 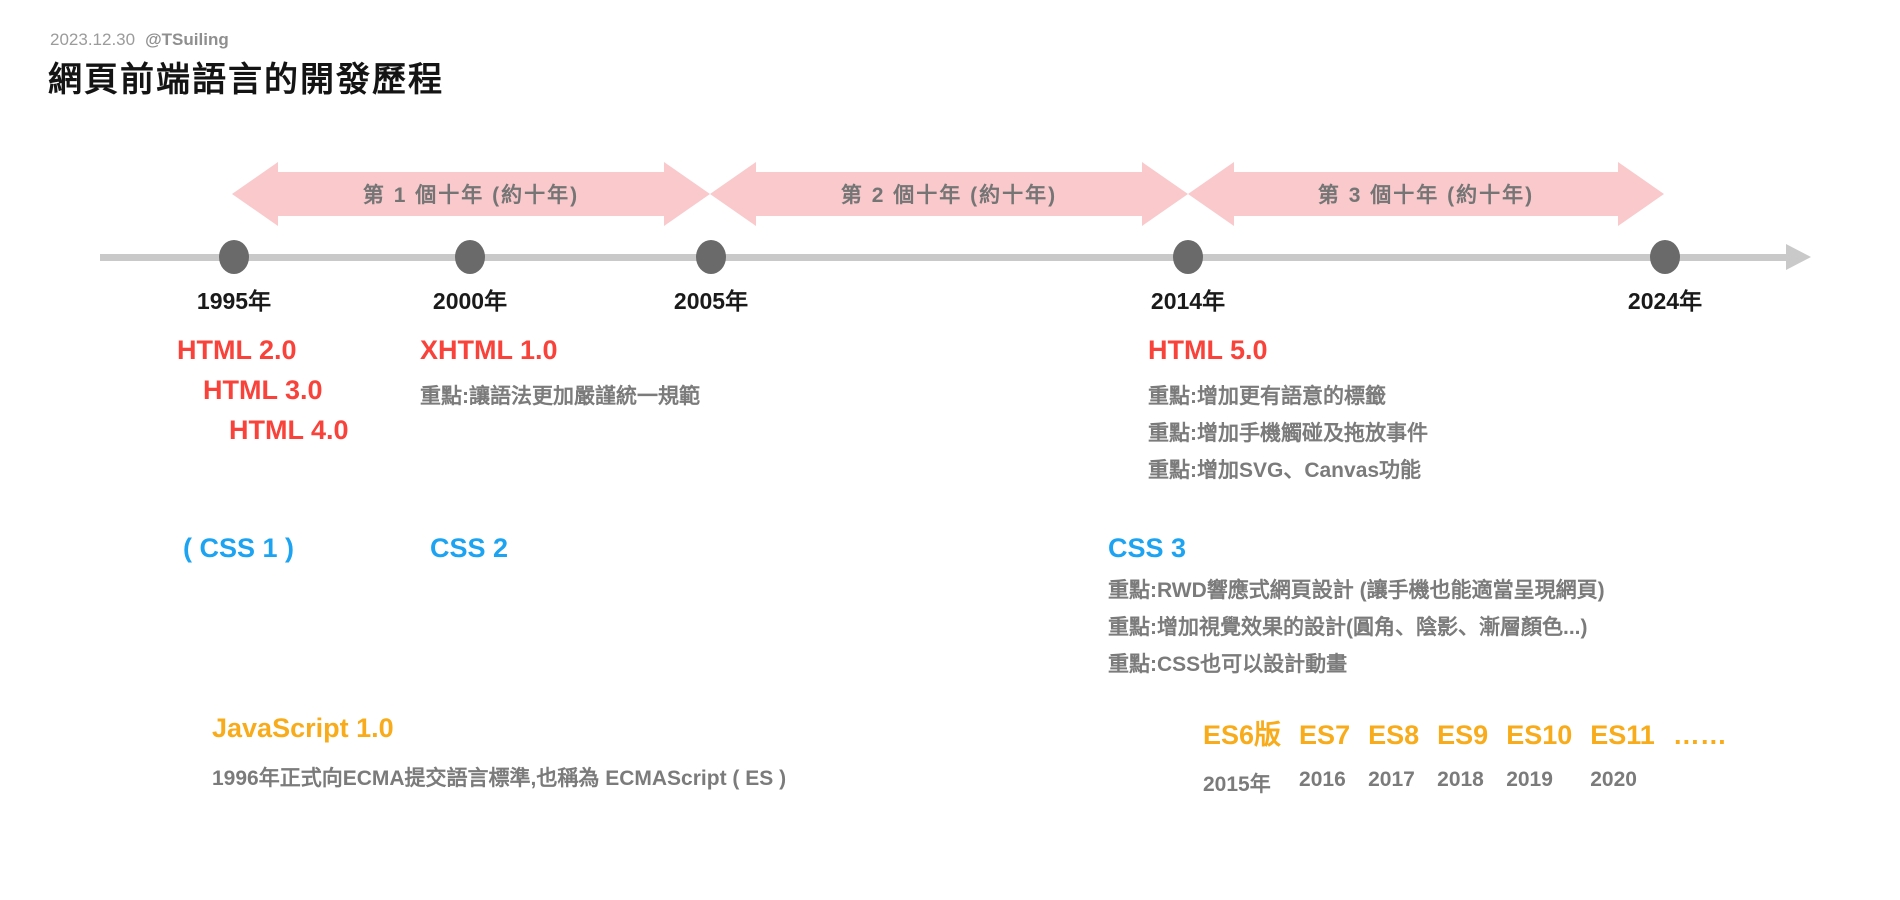 What do you see at coordinates (139, 40) in the screenshot?
I see `meta-line: 2023.12.30 @TSuiling` at bounding box center [139, 40].